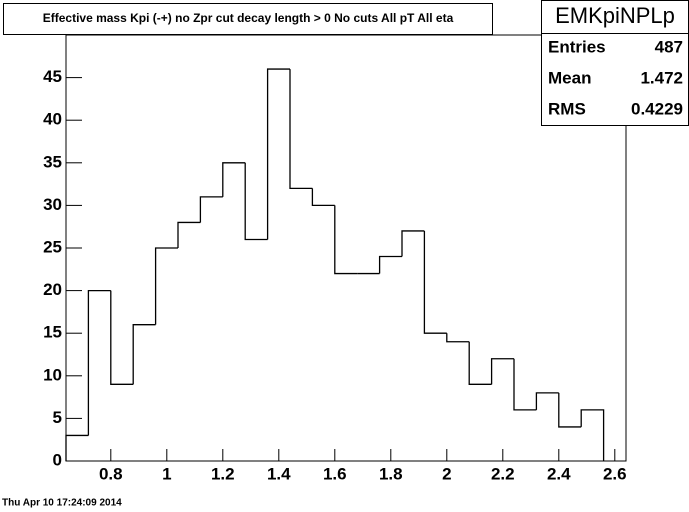  What do you see at coordinates (559, 473) in the screenshot?
I see `x-tick-label: 2.4` at bounding box center [559, 473].